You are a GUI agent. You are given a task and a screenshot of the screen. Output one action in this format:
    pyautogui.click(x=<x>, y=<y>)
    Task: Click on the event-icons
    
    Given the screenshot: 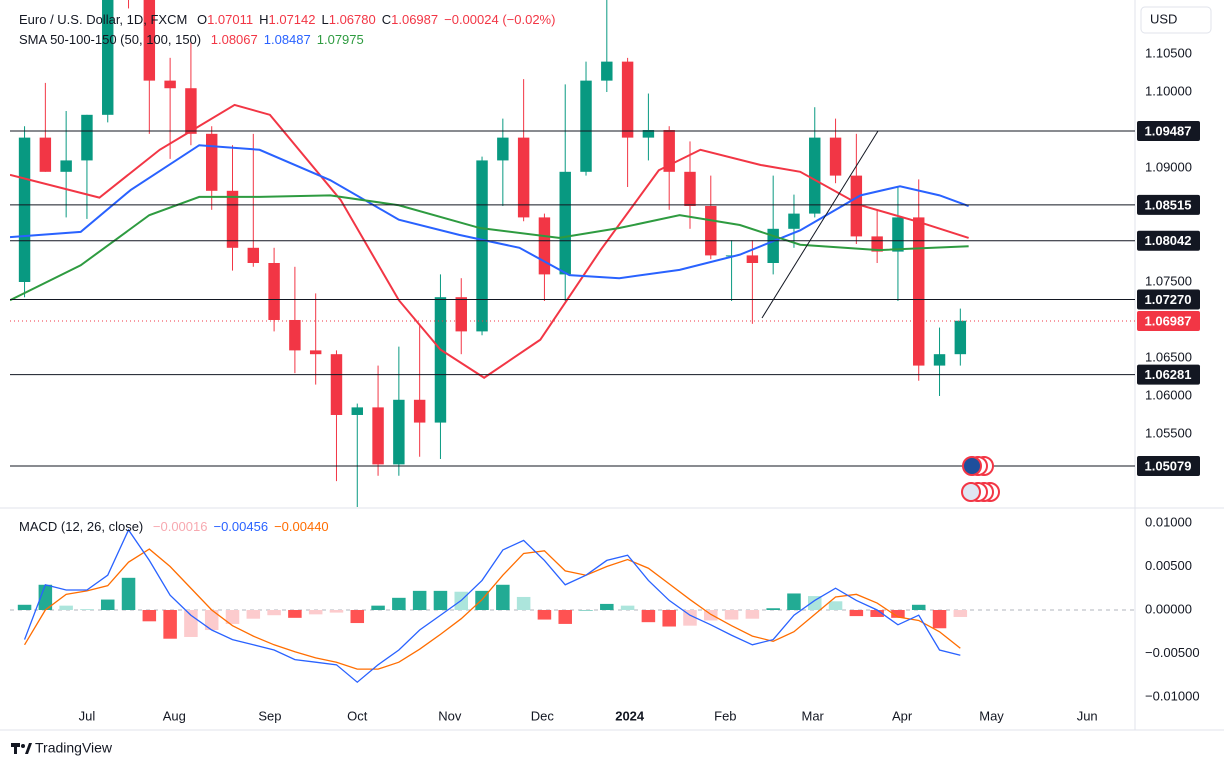 What is the action you would take?
    pyautogui.click(x=980, y=479)
    